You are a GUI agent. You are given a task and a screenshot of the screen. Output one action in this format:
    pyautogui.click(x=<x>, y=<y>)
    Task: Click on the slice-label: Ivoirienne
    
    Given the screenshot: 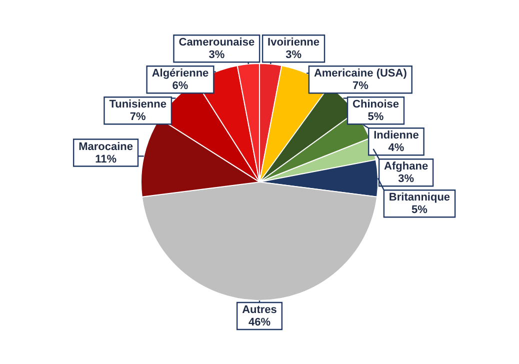 What is the action you would take?
    pyautogui.click(x=294, y=42)
    